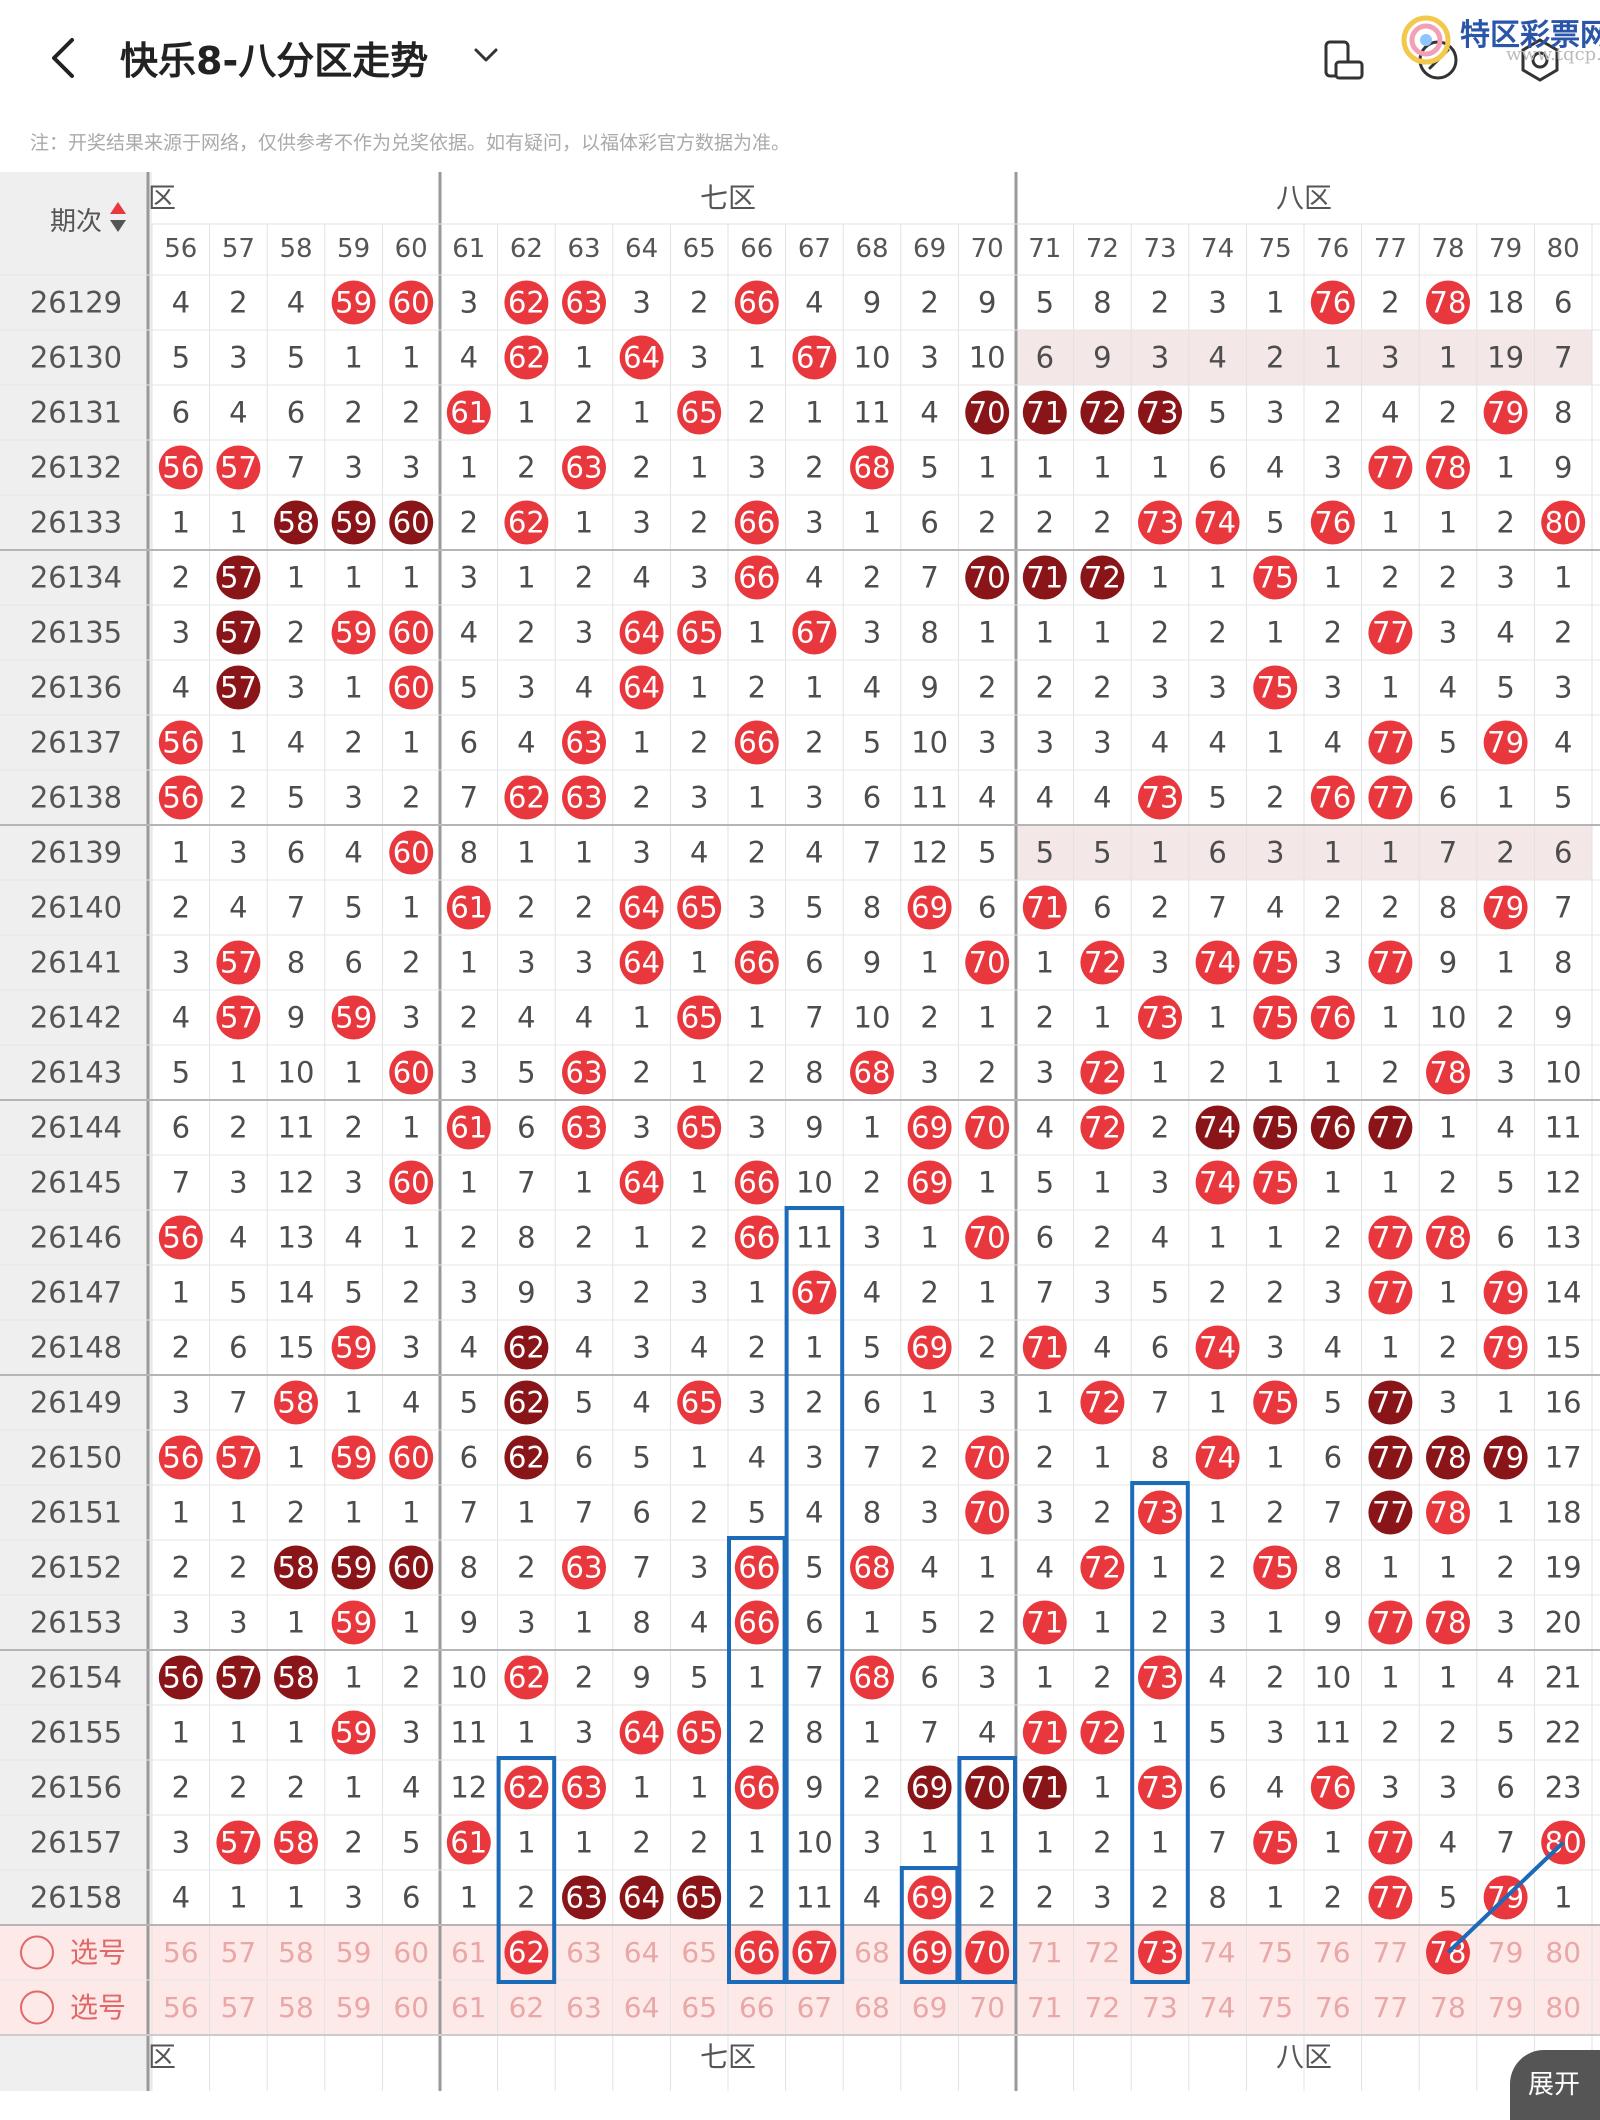 This screenshot has height=2120, width=1600. What do you see at coordinates (1390, 1513) in the screenshot?
I see `ball-number: 77` at bounding box center [1390, 1513].